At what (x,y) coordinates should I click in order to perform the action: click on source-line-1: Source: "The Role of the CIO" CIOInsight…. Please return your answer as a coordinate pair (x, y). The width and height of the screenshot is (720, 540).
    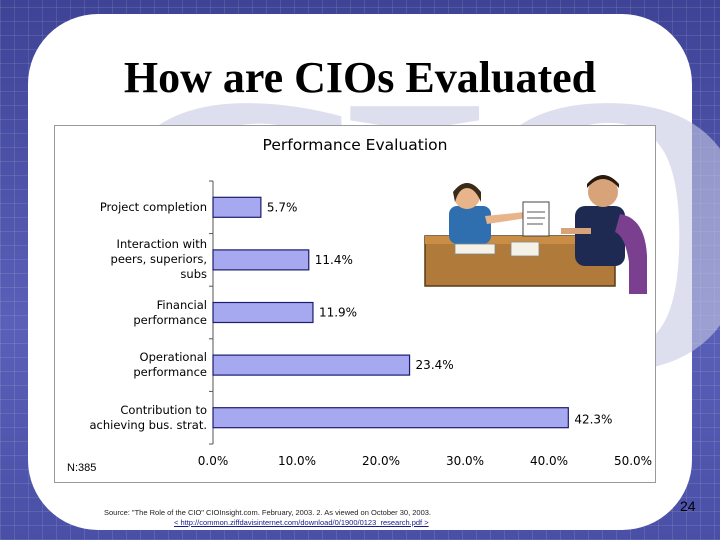
    Looking at the image, I should click on (268, 512).